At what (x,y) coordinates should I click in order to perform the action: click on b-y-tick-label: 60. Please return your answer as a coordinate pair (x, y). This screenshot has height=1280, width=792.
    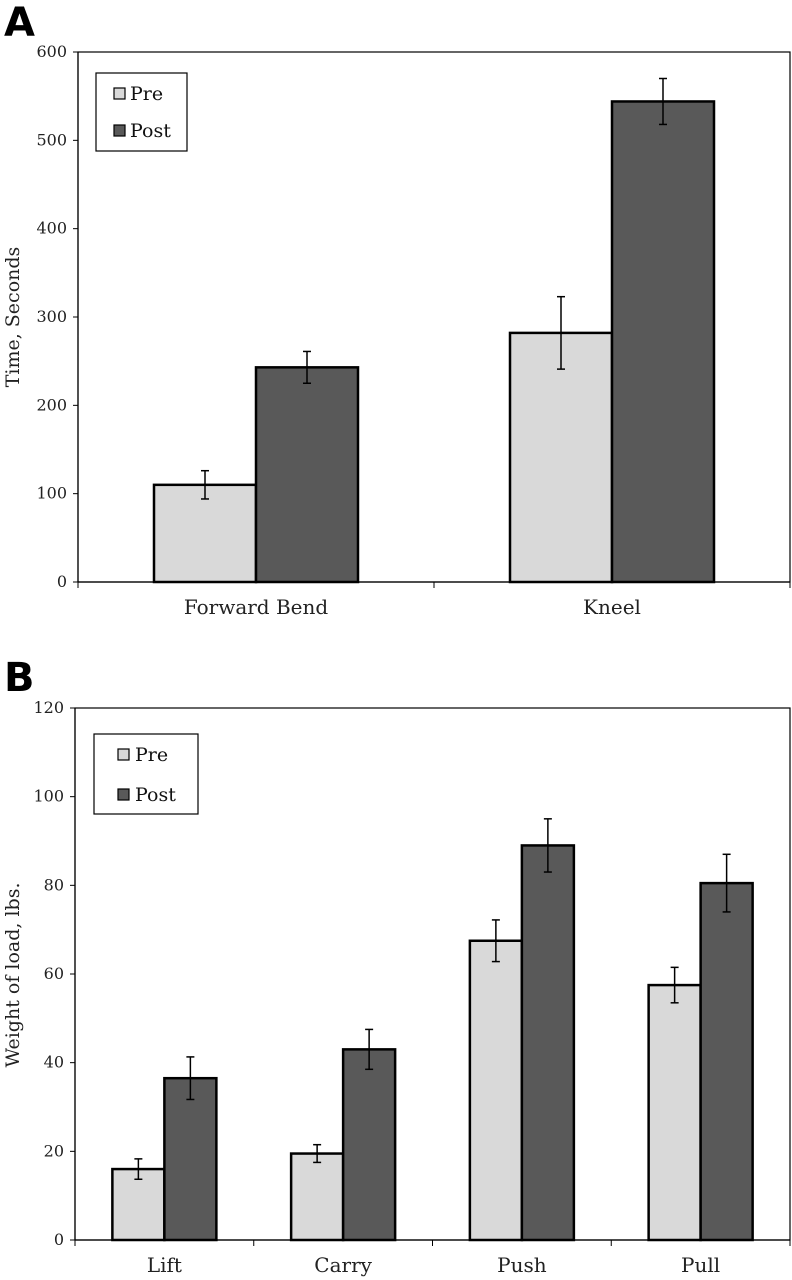
    Looking at the image, I should click on (54, 973).